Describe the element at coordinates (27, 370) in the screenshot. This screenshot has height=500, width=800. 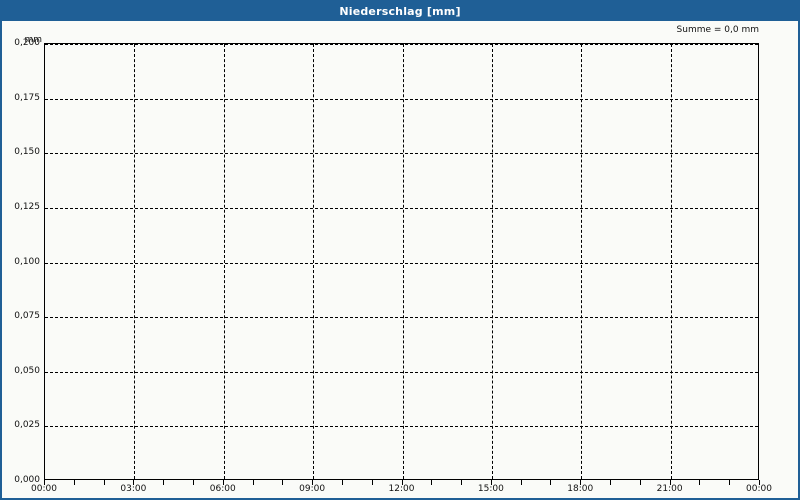
I see `y-axis-tick-label: 0,050` at that location.